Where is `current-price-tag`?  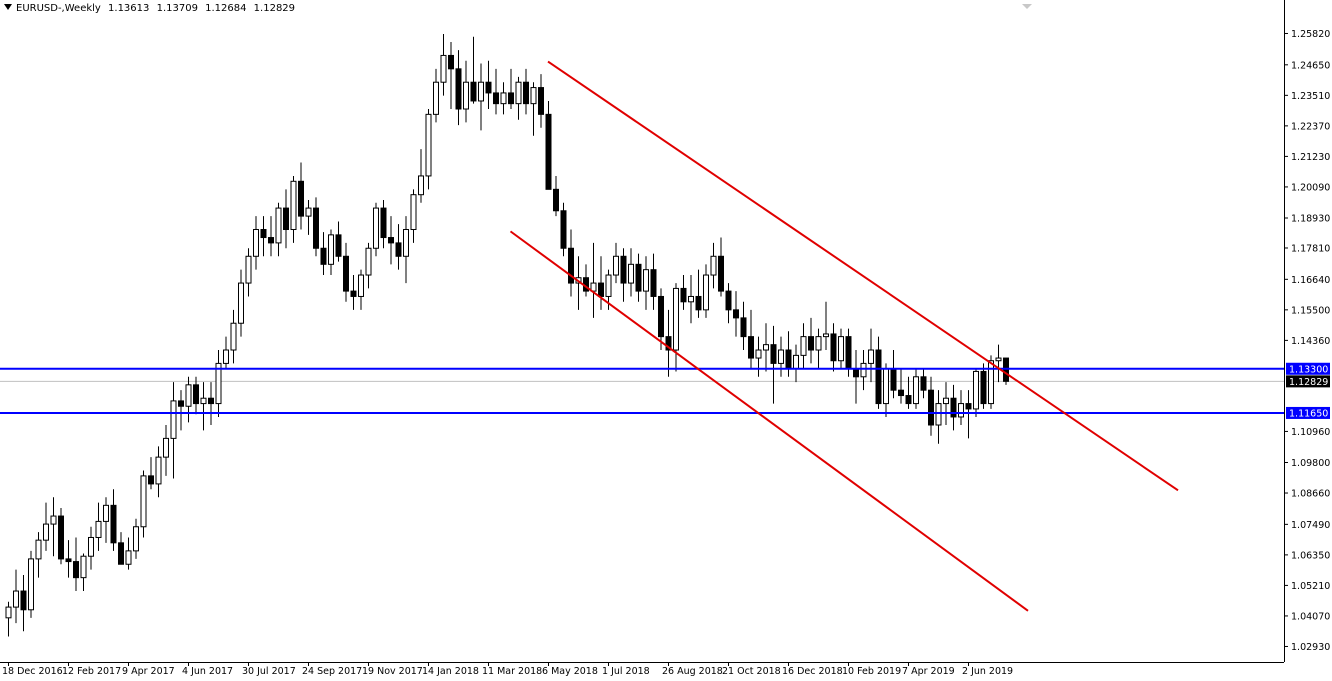
current-price-tag is located at coordinates (1308, 381).